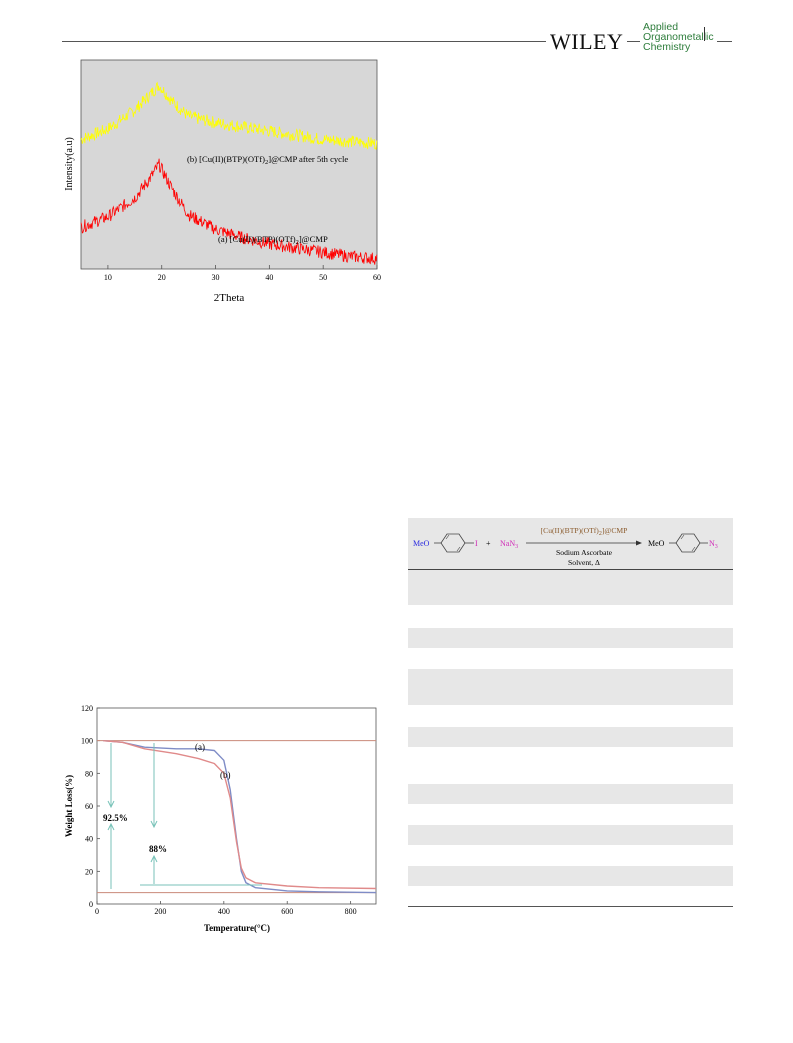 Image resolution: width=793 pixels, height=1043 pixels. I want to click on xrd-x-tick-label: 20, so click(162, 277).